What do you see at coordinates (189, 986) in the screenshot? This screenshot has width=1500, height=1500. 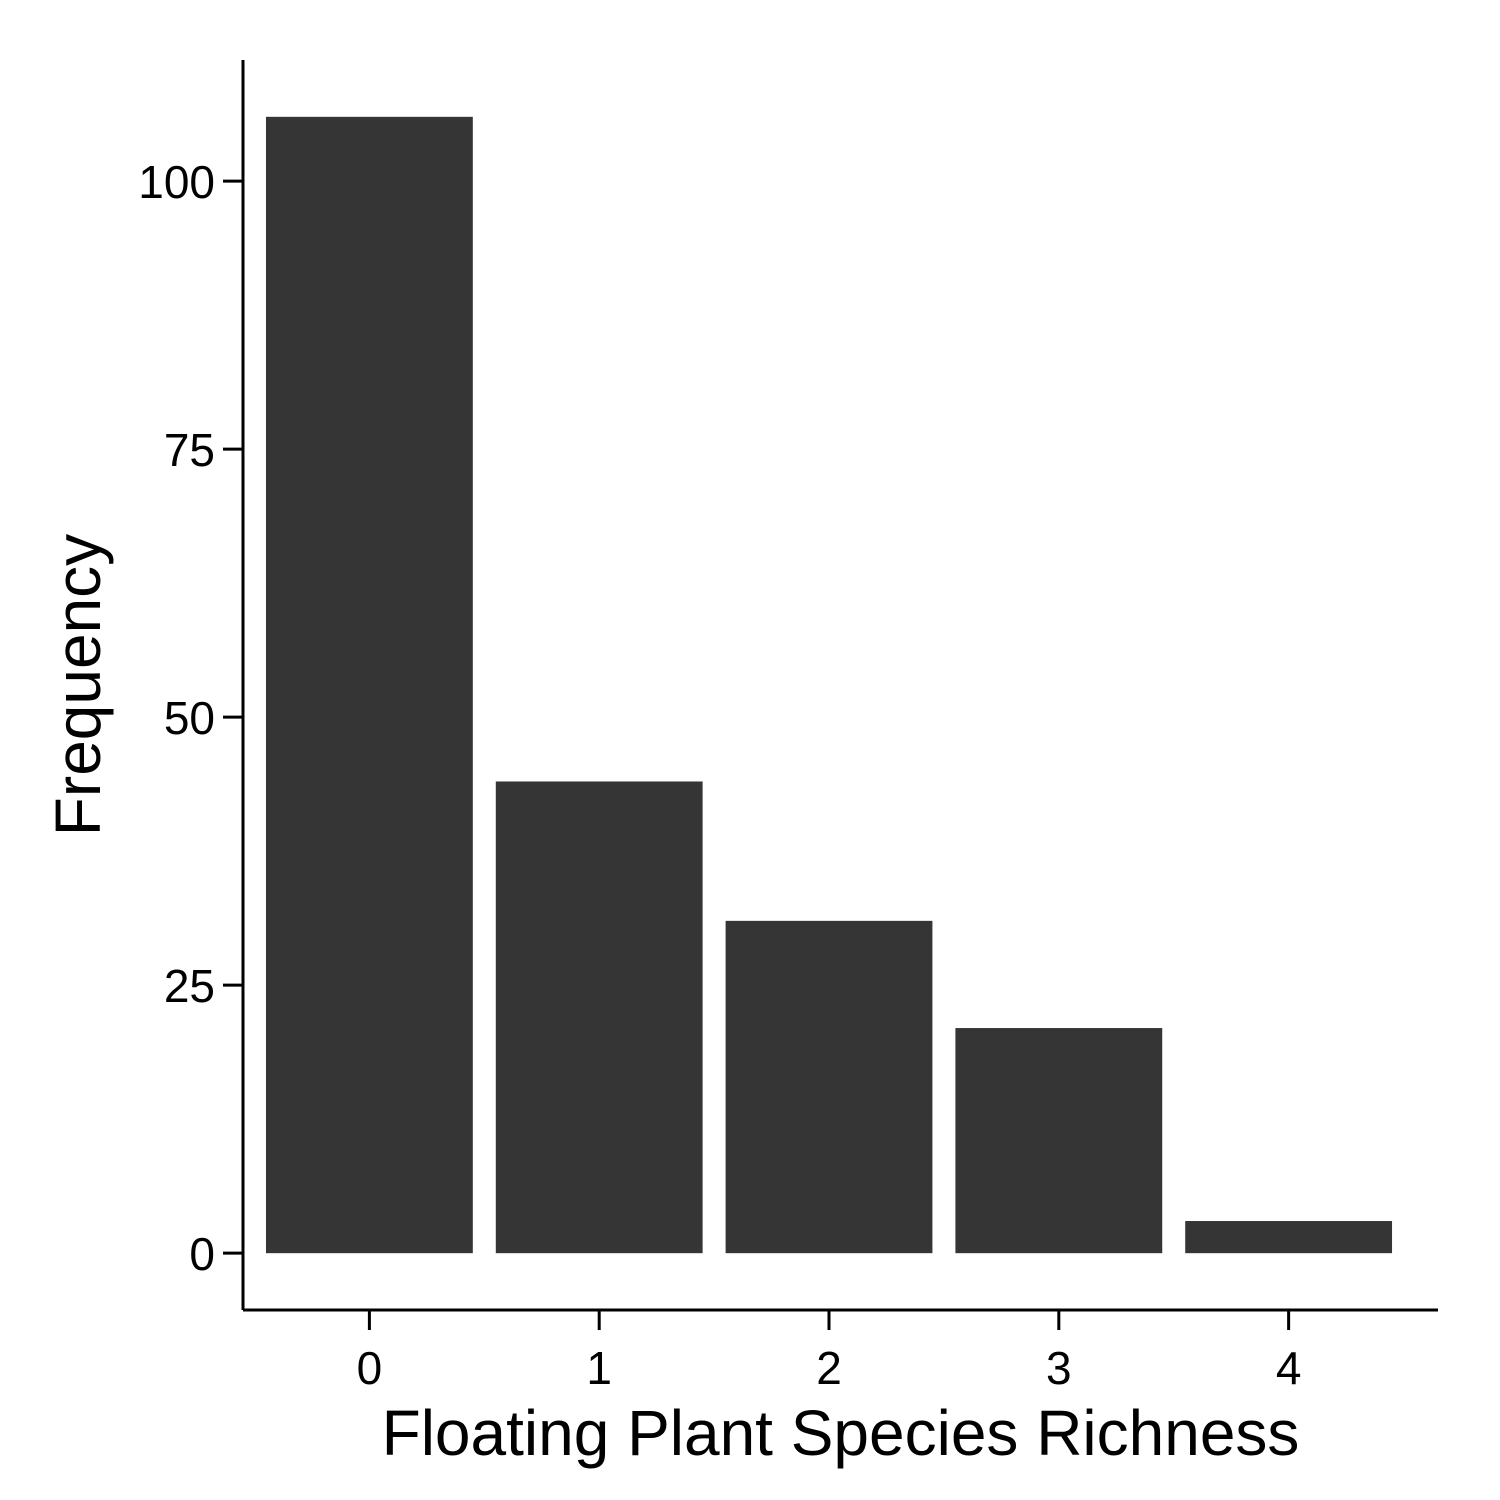 I see `y-tick-label-25: 25` at bounding box center [189, 986].